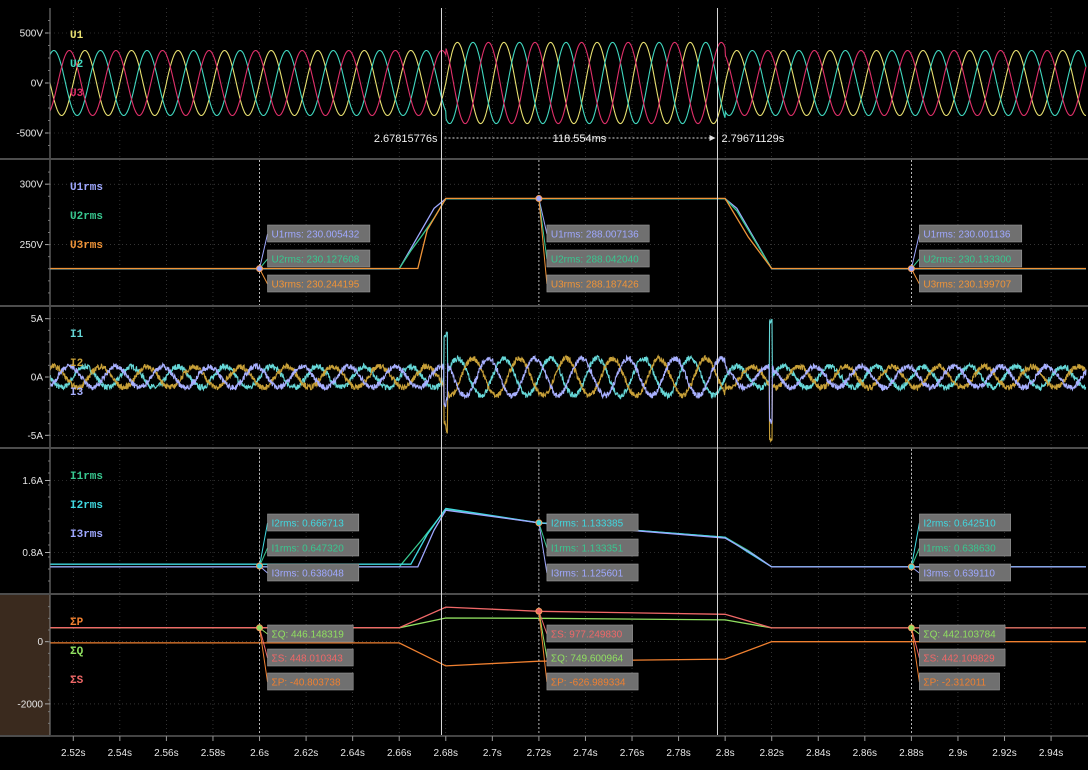 This screenshot has height=770, width=1088. What do you see at coordinates (678, 753) in the screenshot?
I see `time-tick-label: 2.78s` at bounding box center [678, 753].